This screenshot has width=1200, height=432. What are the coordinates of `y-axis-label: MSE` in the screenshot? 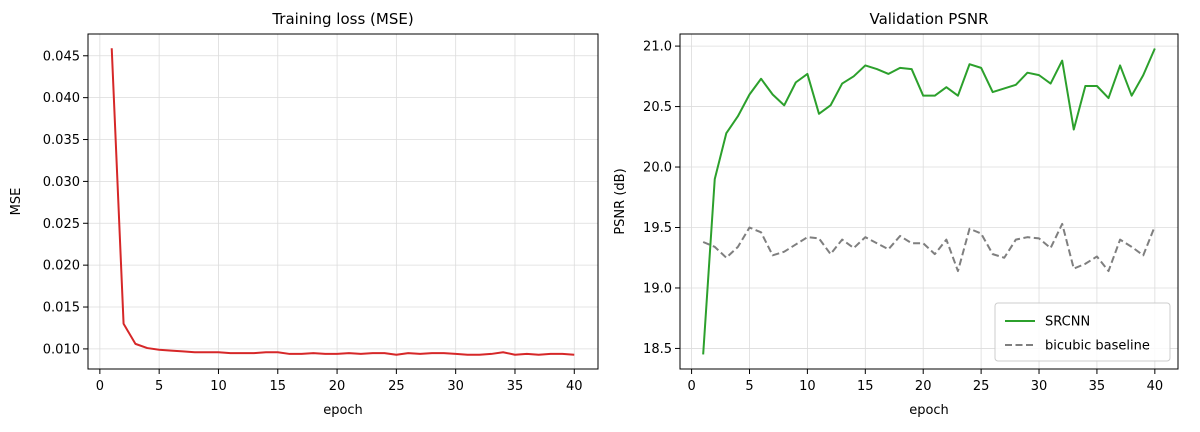 It's located at (16, 202).